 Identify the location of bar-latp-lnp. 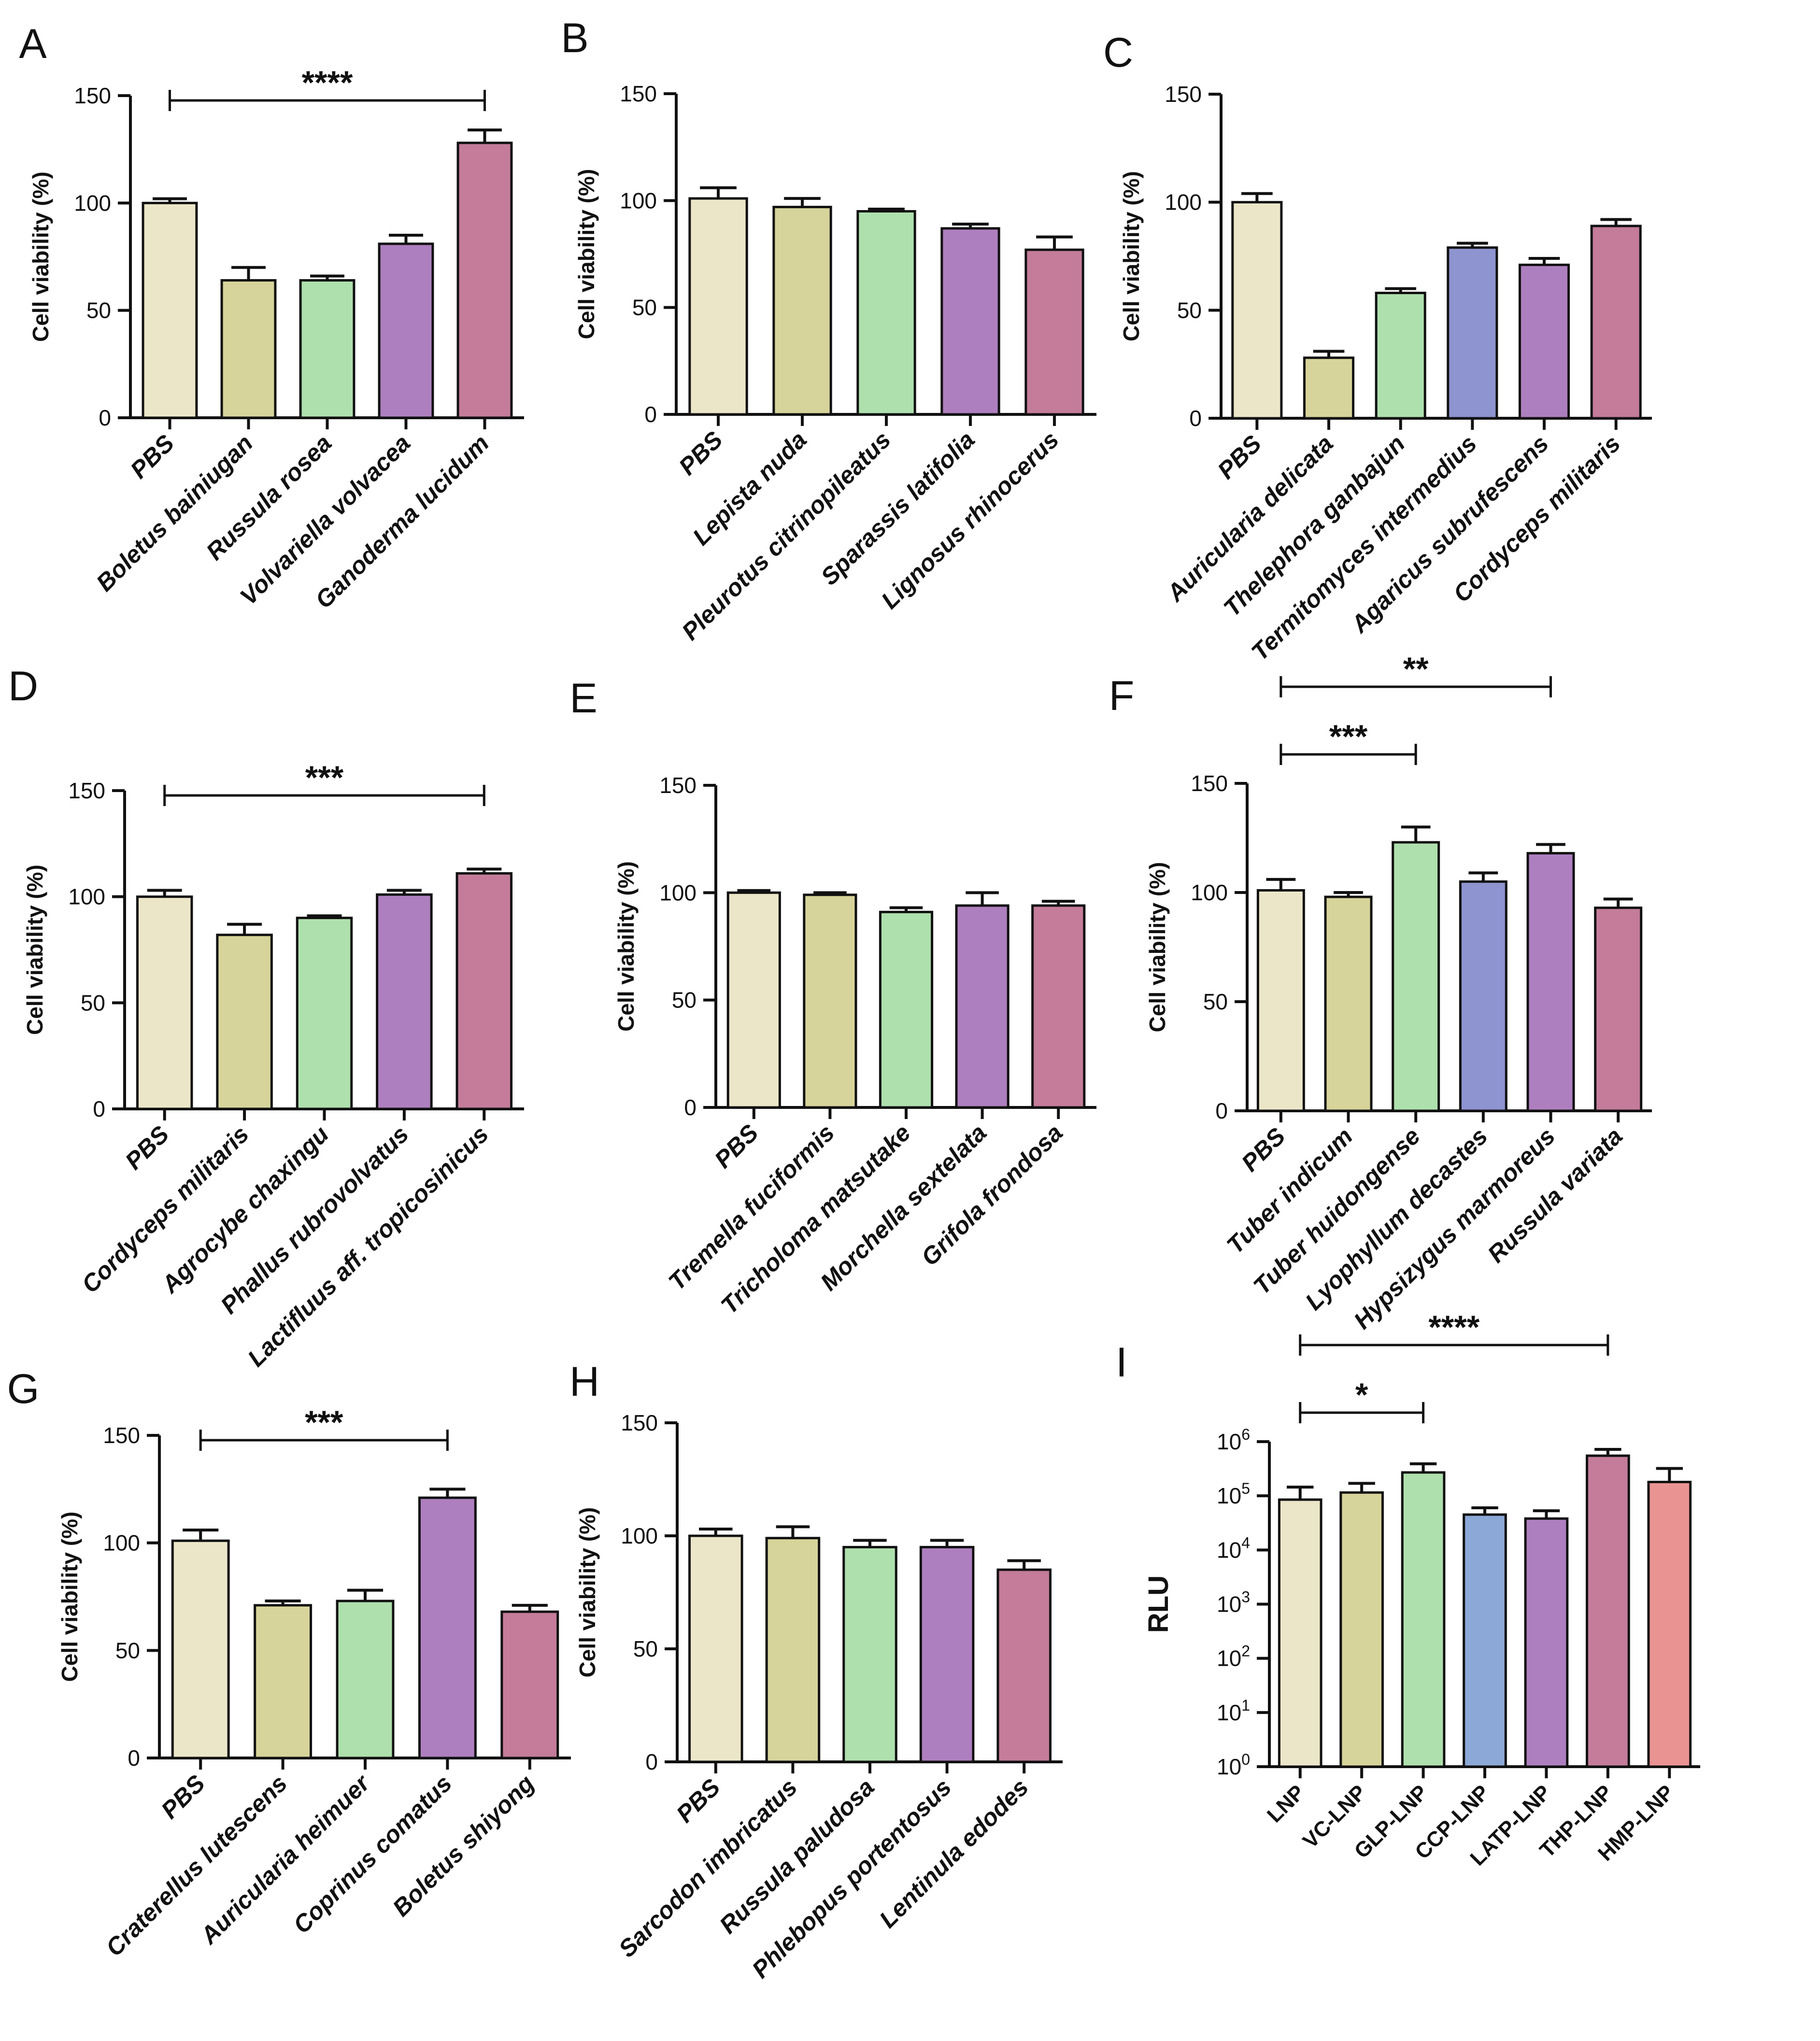
(1547, 1643).